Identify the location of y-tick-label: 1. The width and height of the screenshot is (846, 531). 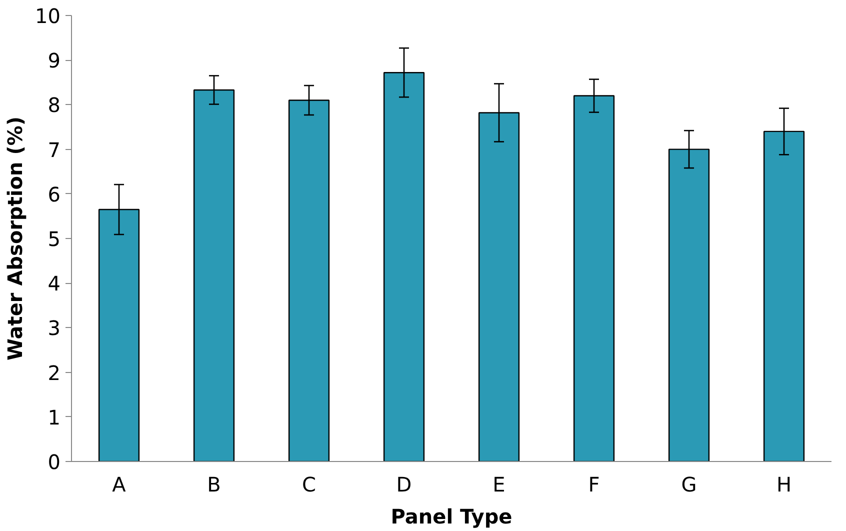
(54, 417).